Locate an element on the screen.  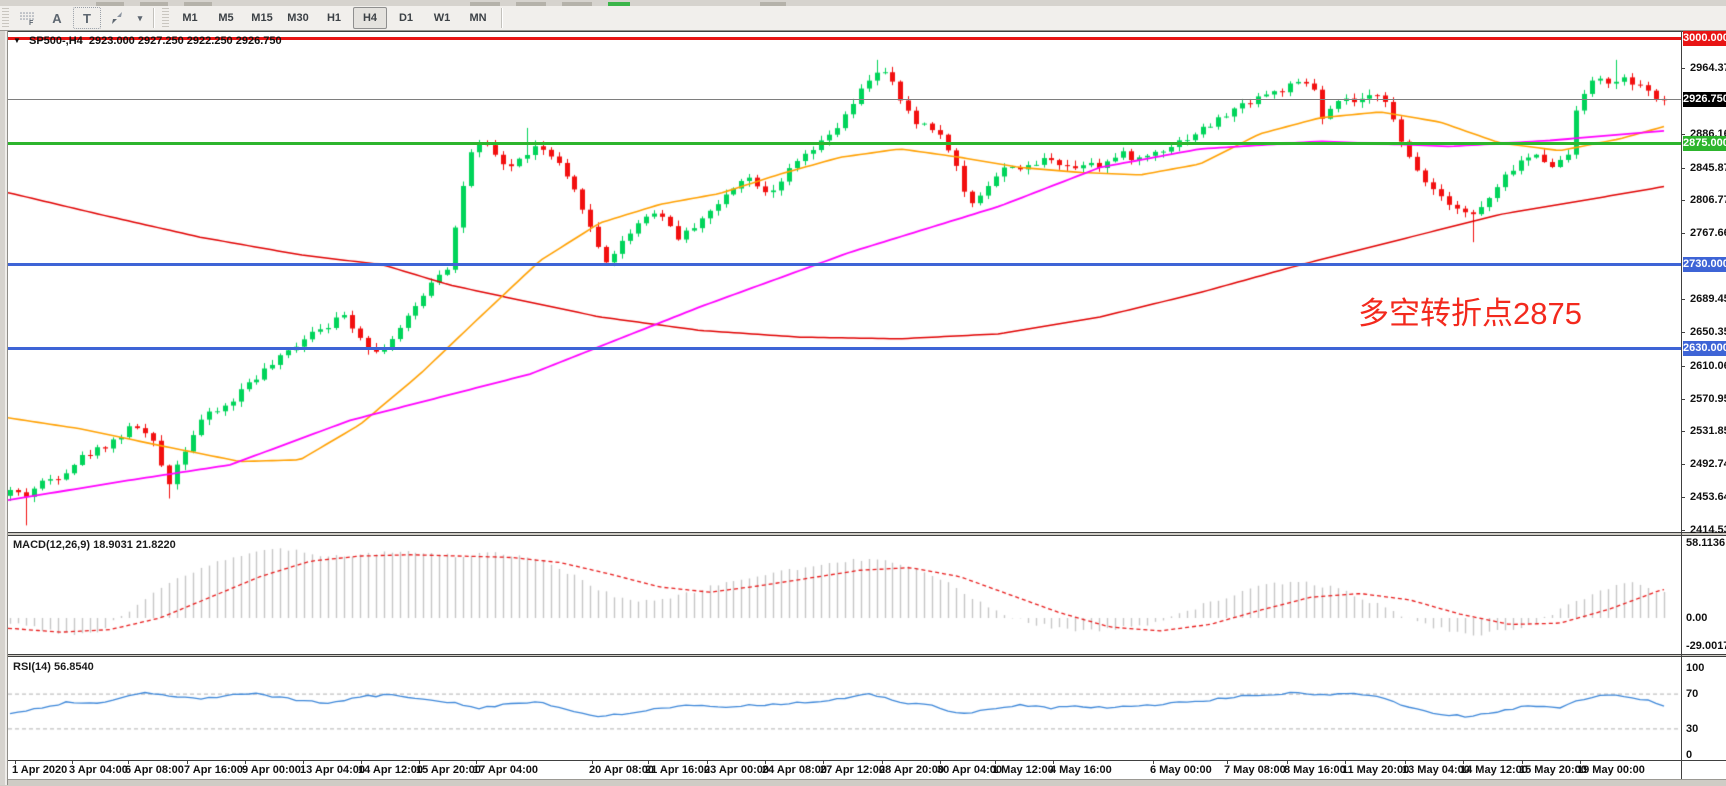
time-axis-label: 24 Apr 08:00 is located at coordinates (795, 770).